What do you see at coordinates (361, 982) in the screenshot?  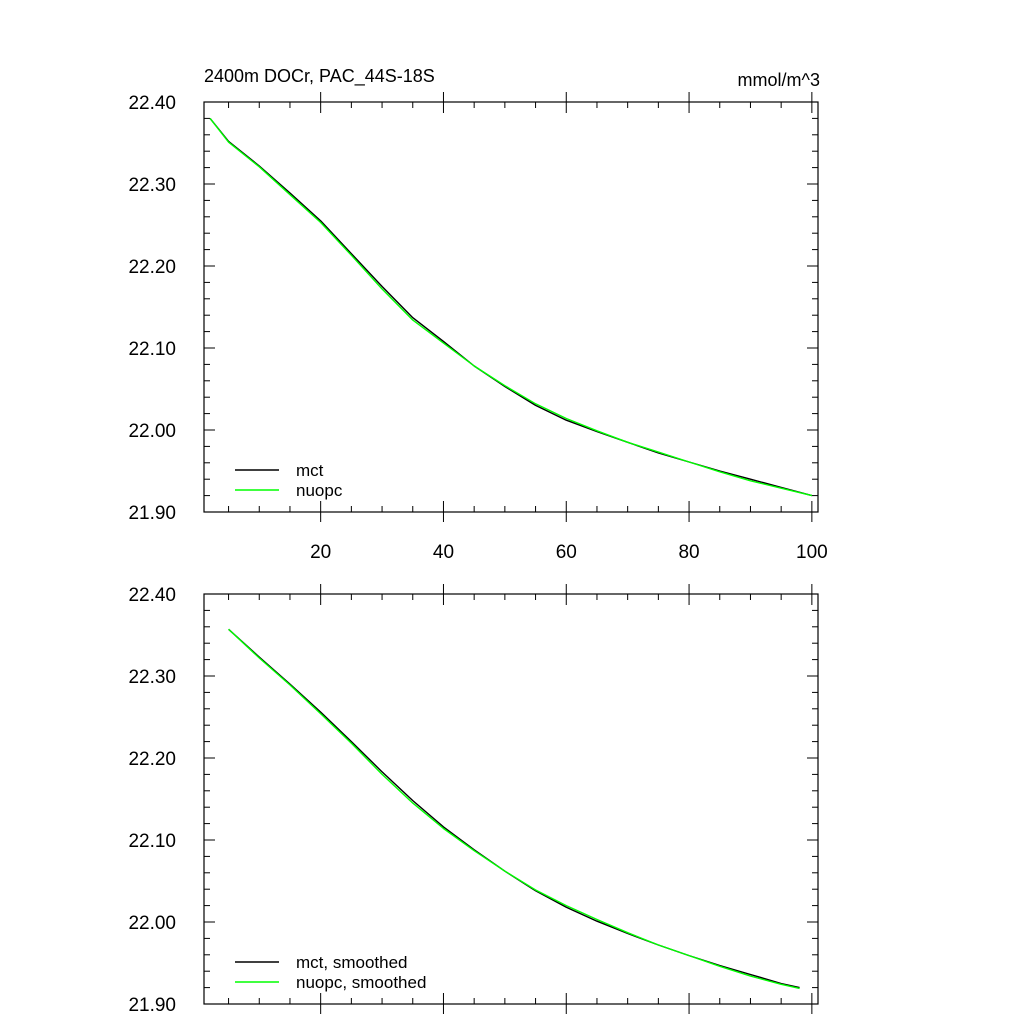 I see `legend-label-nuopc-smoothed: nuopc, smoothed` at bounding box center [361, 982].